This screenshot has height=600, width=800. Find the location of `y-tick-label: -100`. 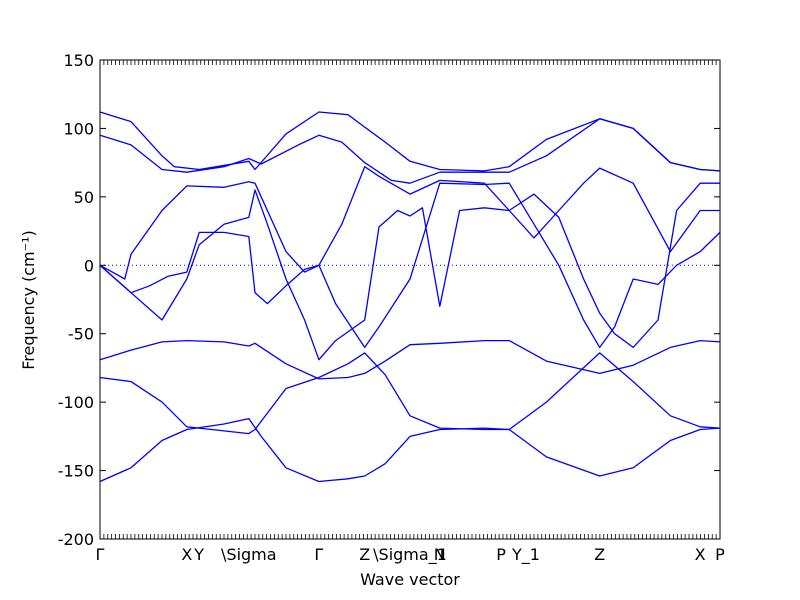

y-tick-label: -100 is located at coordinates (76, 402).